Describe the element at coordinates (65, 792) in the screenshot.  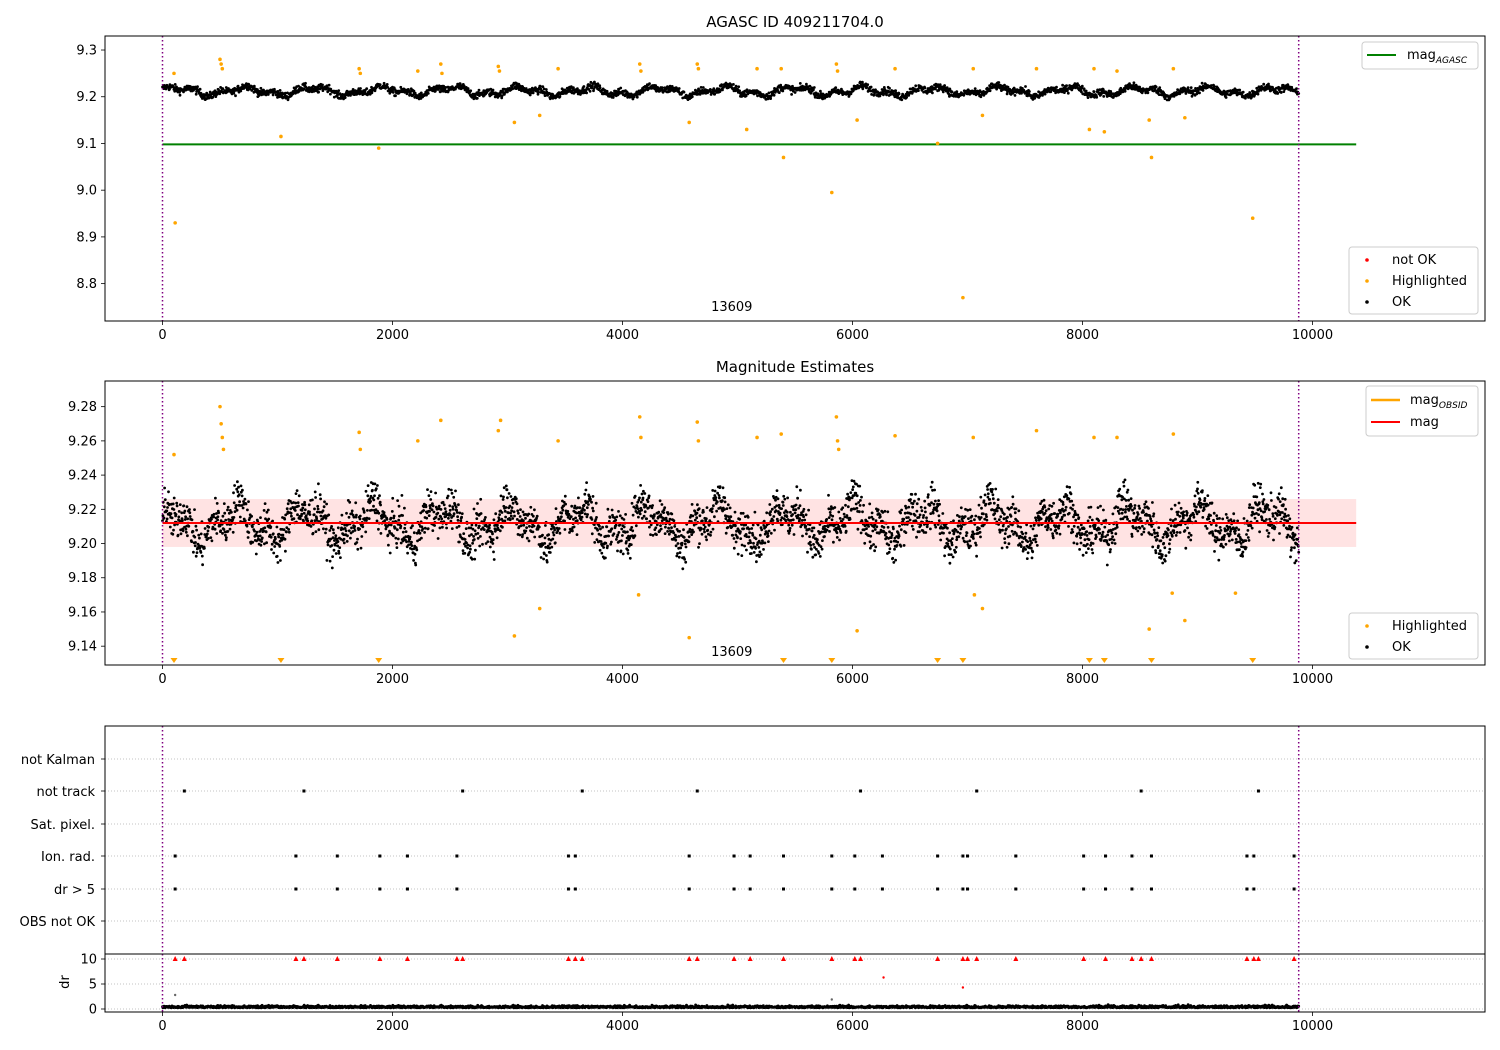
I see `flag-label-not-track: not track` at that location.